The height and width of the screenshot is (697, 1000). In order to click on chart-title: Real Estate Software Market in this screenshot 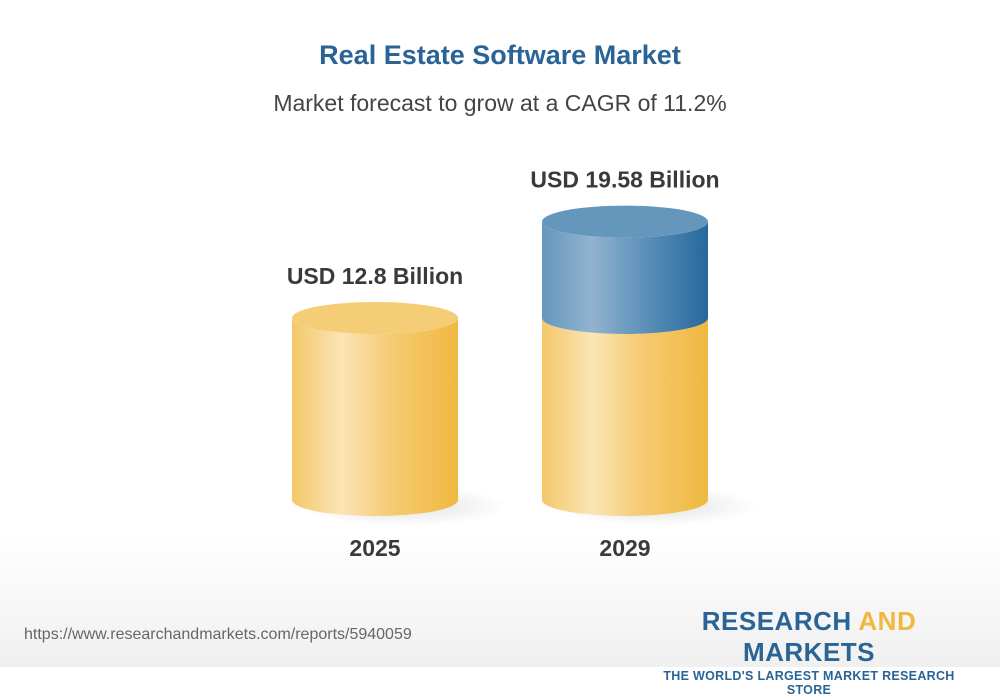, I will do `click(500, 55)`.